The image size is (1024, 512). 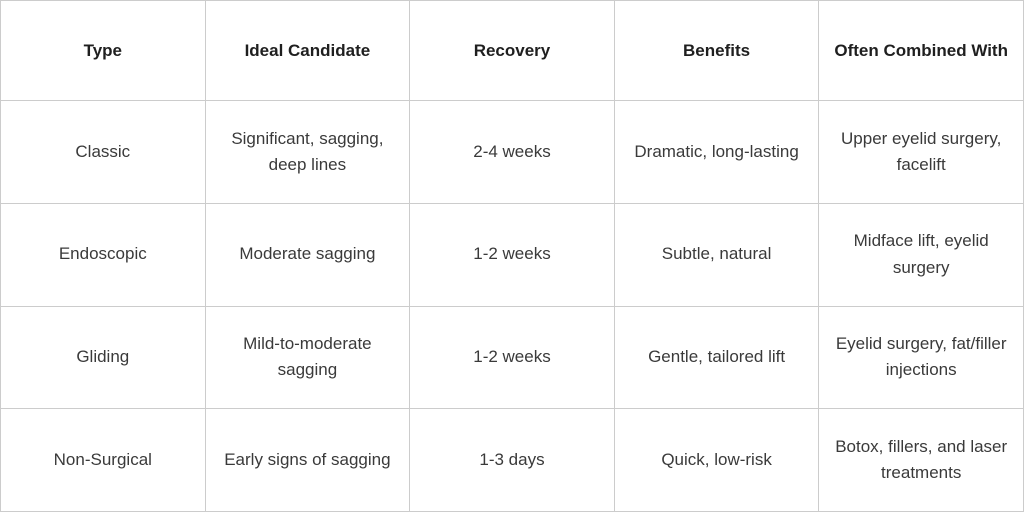 What do you see at coordinates (716, 152) in the screenshot?
I see `cell-benefits: Dramatic, long-lasting` at bounding box center [716, 152].